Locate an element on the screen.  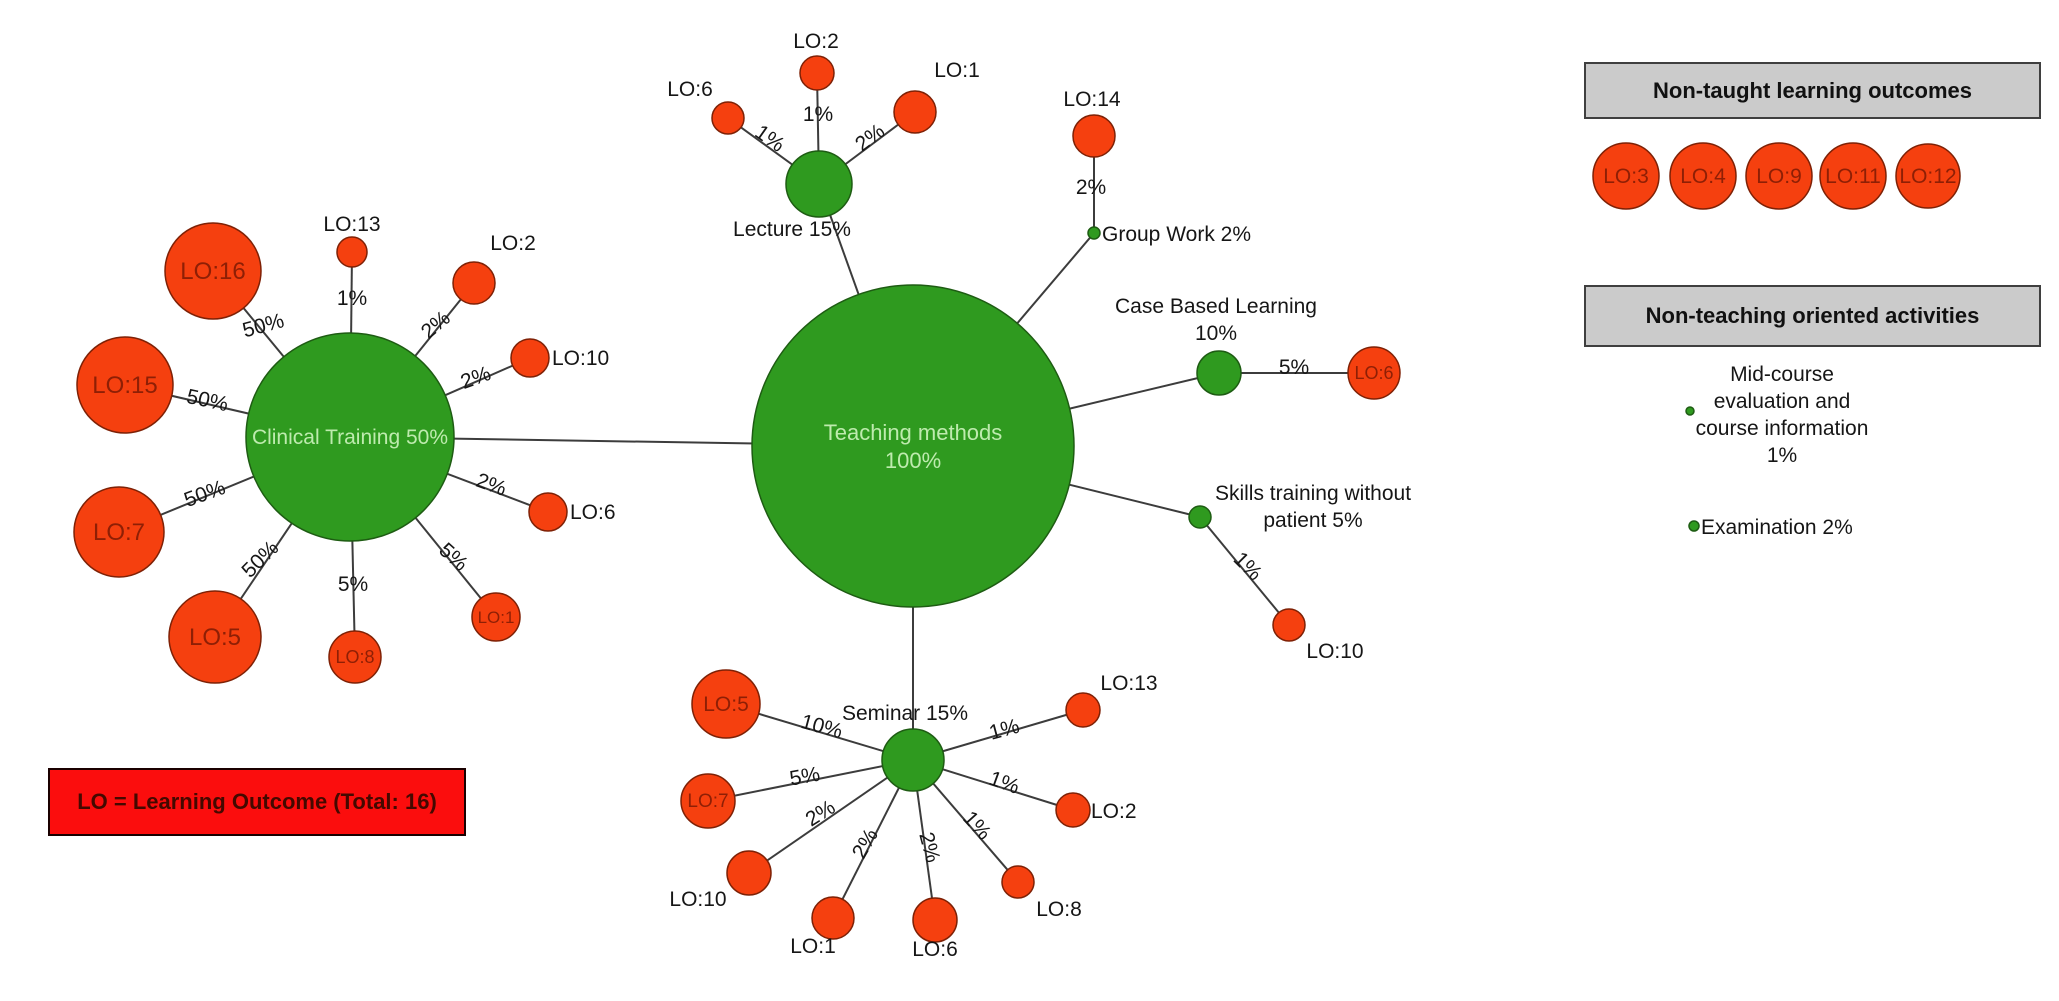
edge-label-7: 50% is located at coordinates (260, 559).